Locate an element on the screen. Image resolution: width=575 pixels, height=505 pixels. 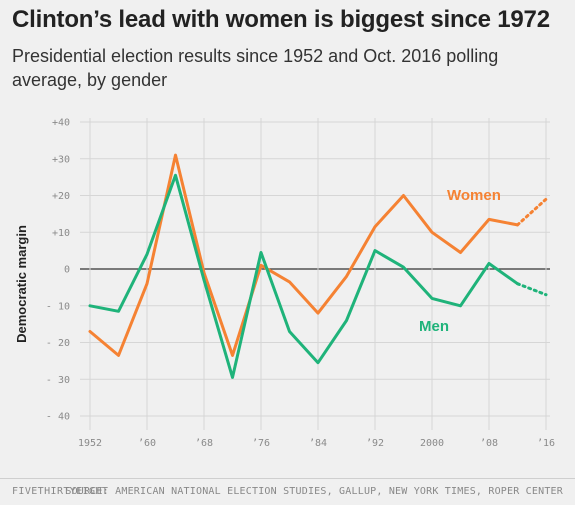
series-projection-women is located at coordinates (532, 212).